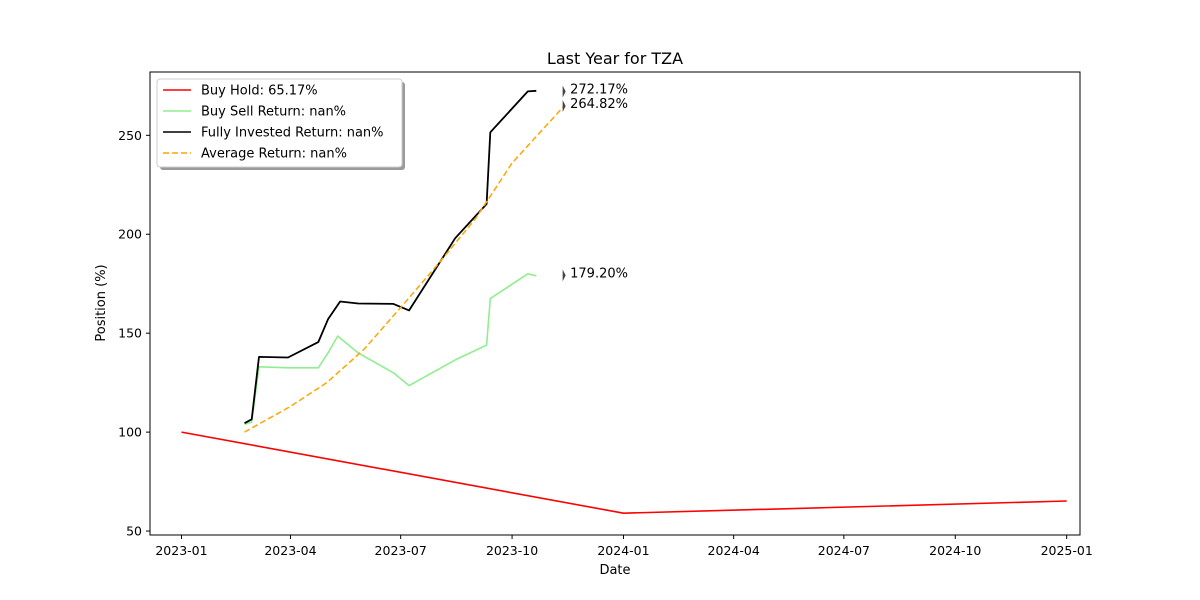  Describe the element at coordinates (512, 550) in the screenshot. I see `x-tick-label-3: 2023-10` at that location.